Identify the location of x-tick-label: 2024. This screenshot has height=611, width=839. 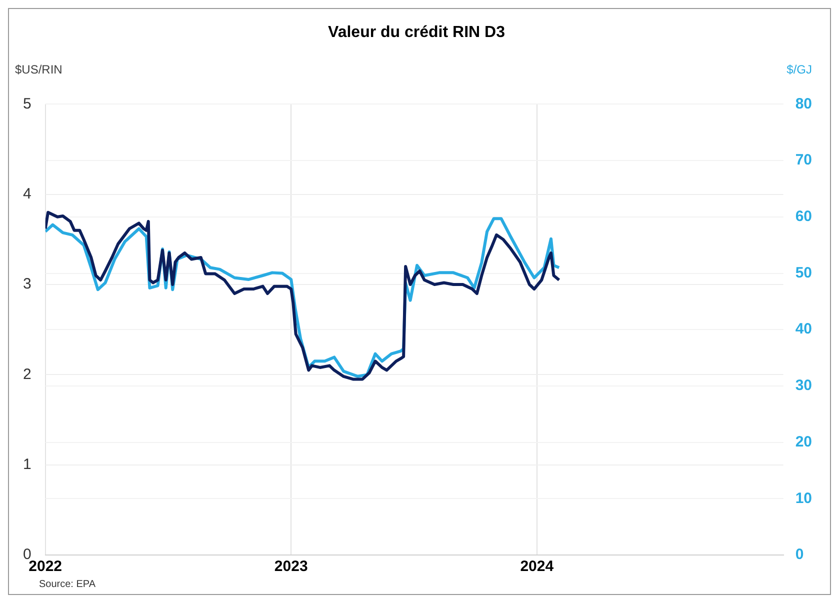
(537, 567).